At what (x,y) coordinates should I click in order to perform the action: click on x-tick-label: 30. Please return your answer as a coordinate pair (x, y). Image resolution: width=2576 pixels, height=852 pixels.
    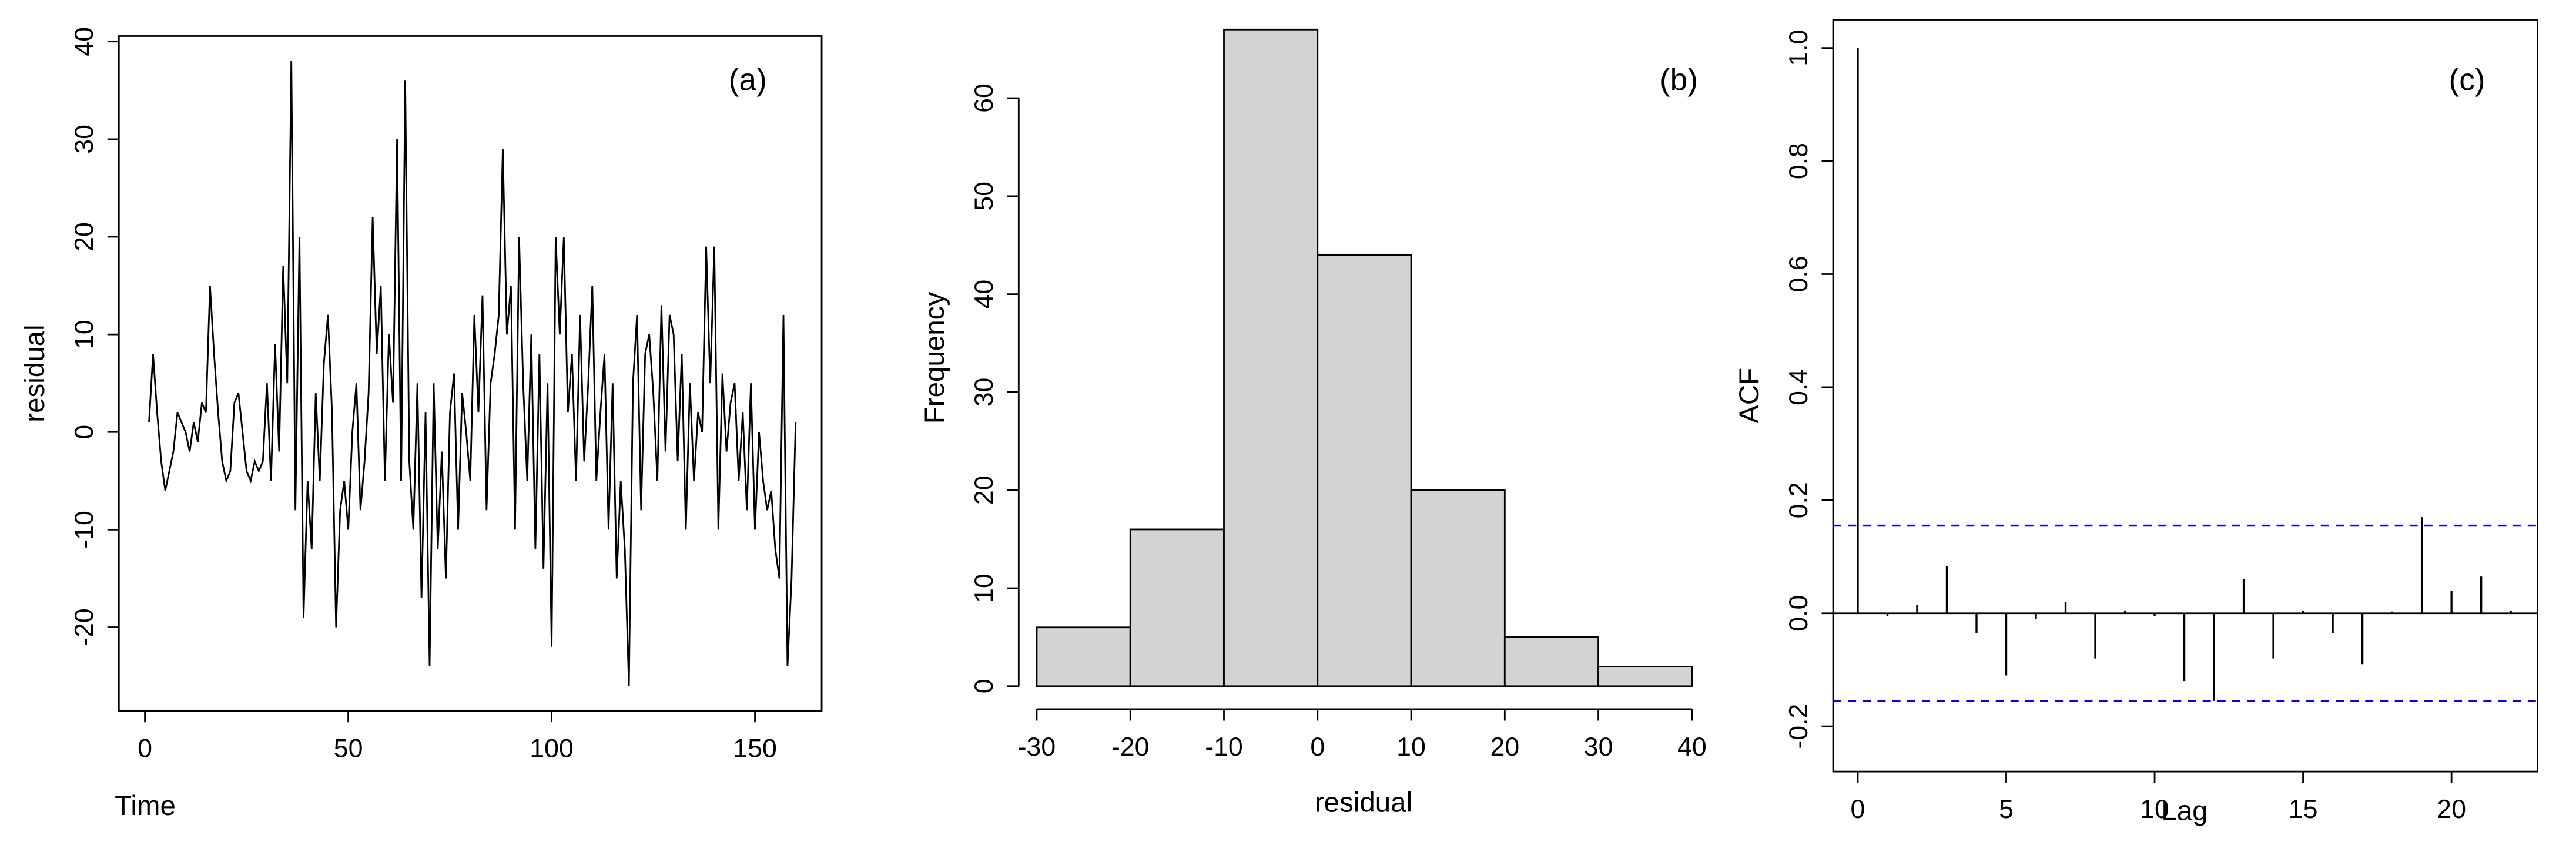
    Looking at the image, I should click on (1598, 747).